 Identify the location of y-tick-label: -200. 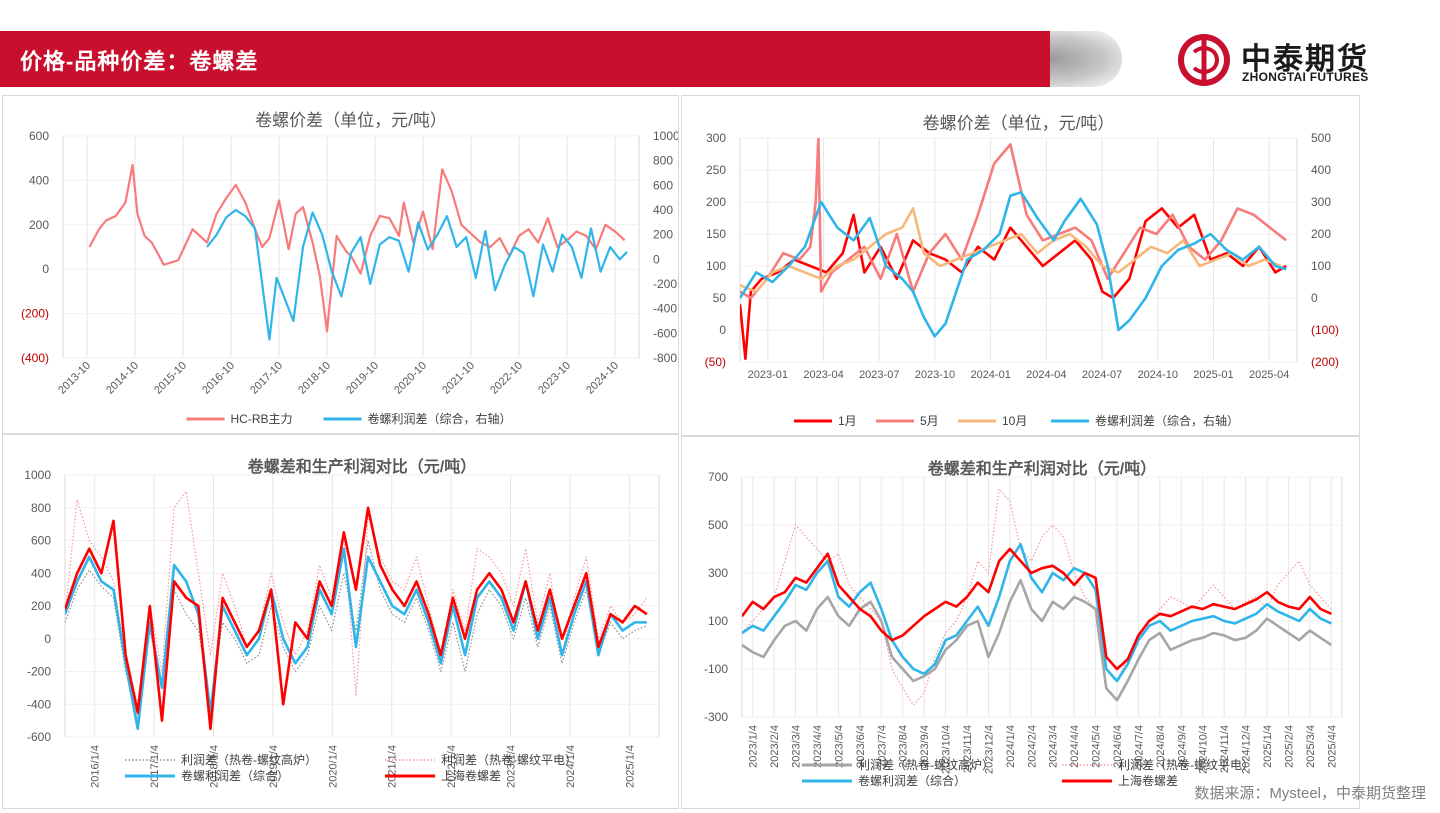
(39, 672).